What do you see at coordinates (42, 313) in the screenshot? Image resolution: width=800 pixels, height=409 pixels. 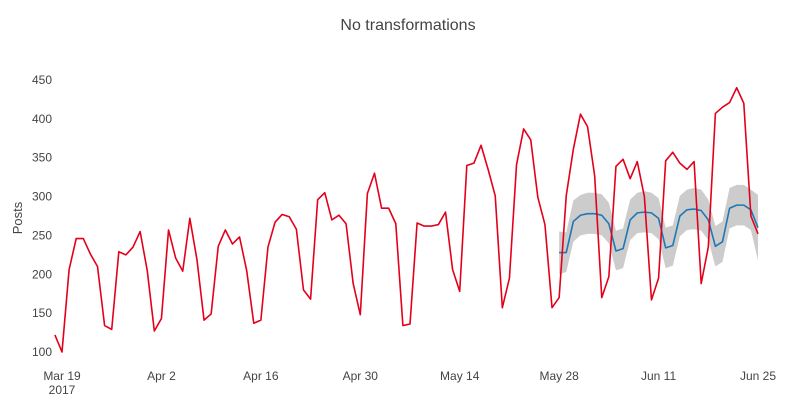 I see `y-tick-label: 150` at bounding box center [42, 313].